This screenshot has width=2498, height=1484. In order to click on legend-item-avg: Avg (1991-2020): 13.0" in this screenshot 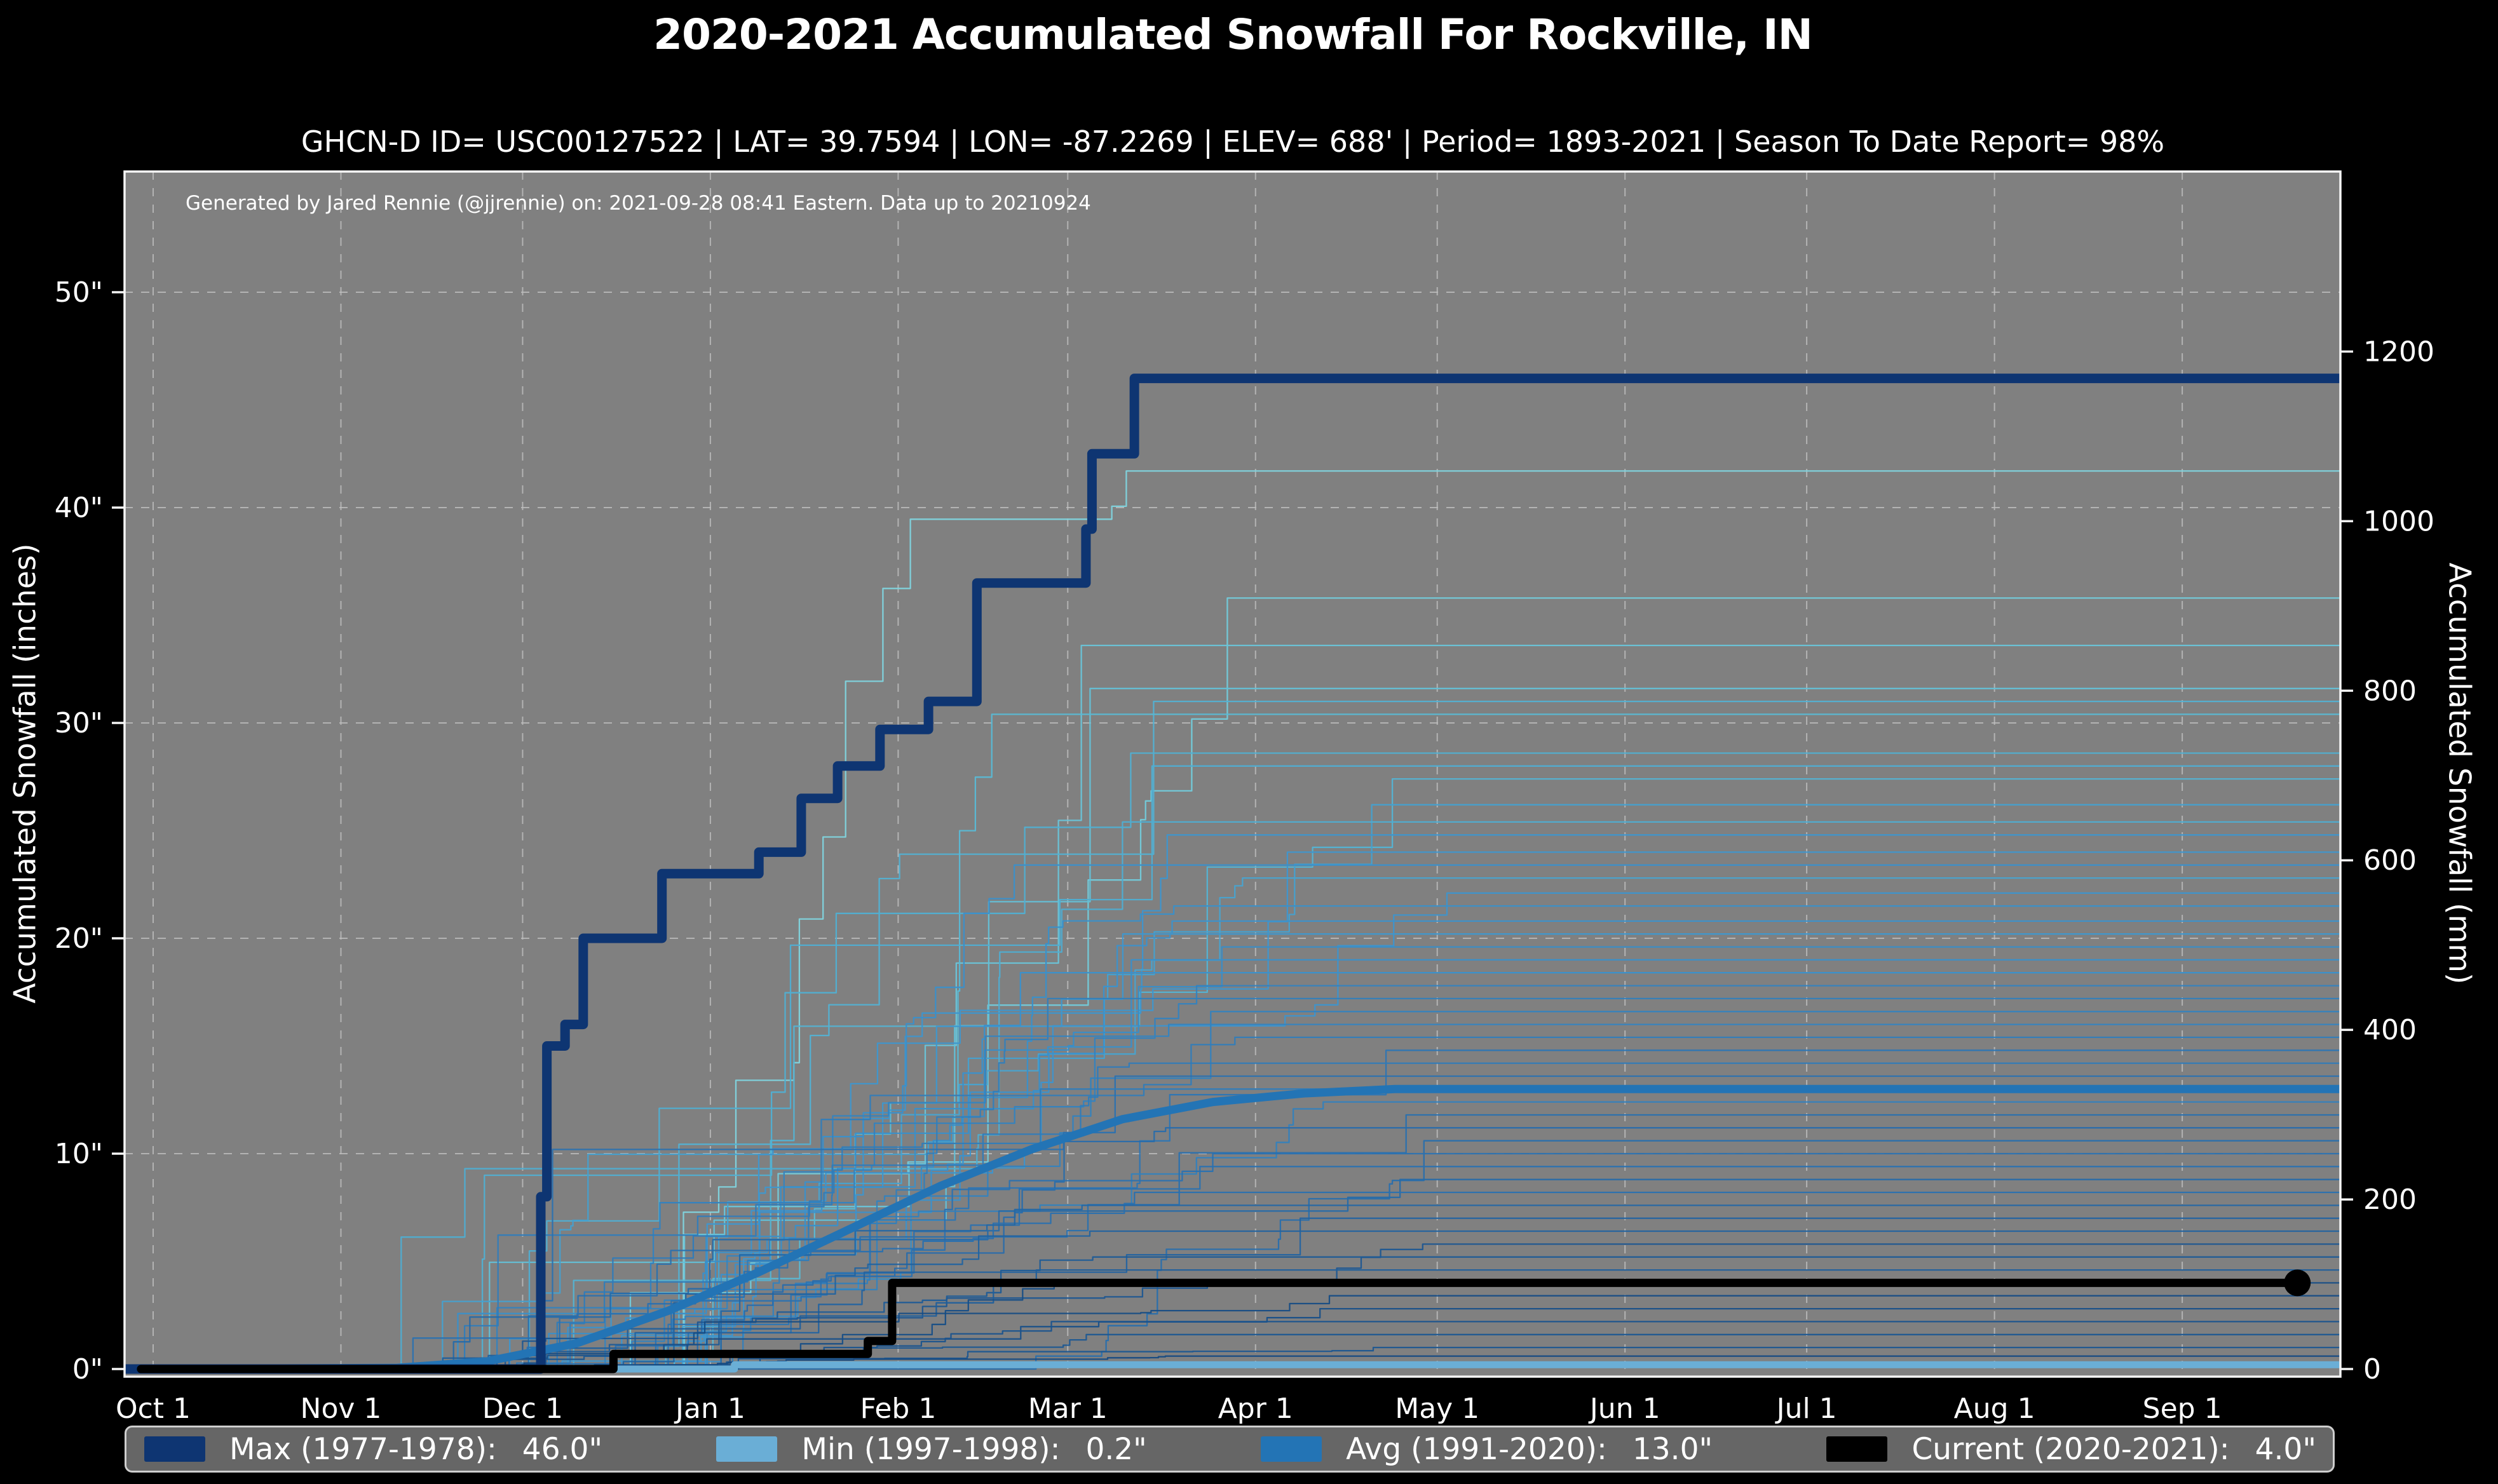, I will do `click(1487, 1449)`.